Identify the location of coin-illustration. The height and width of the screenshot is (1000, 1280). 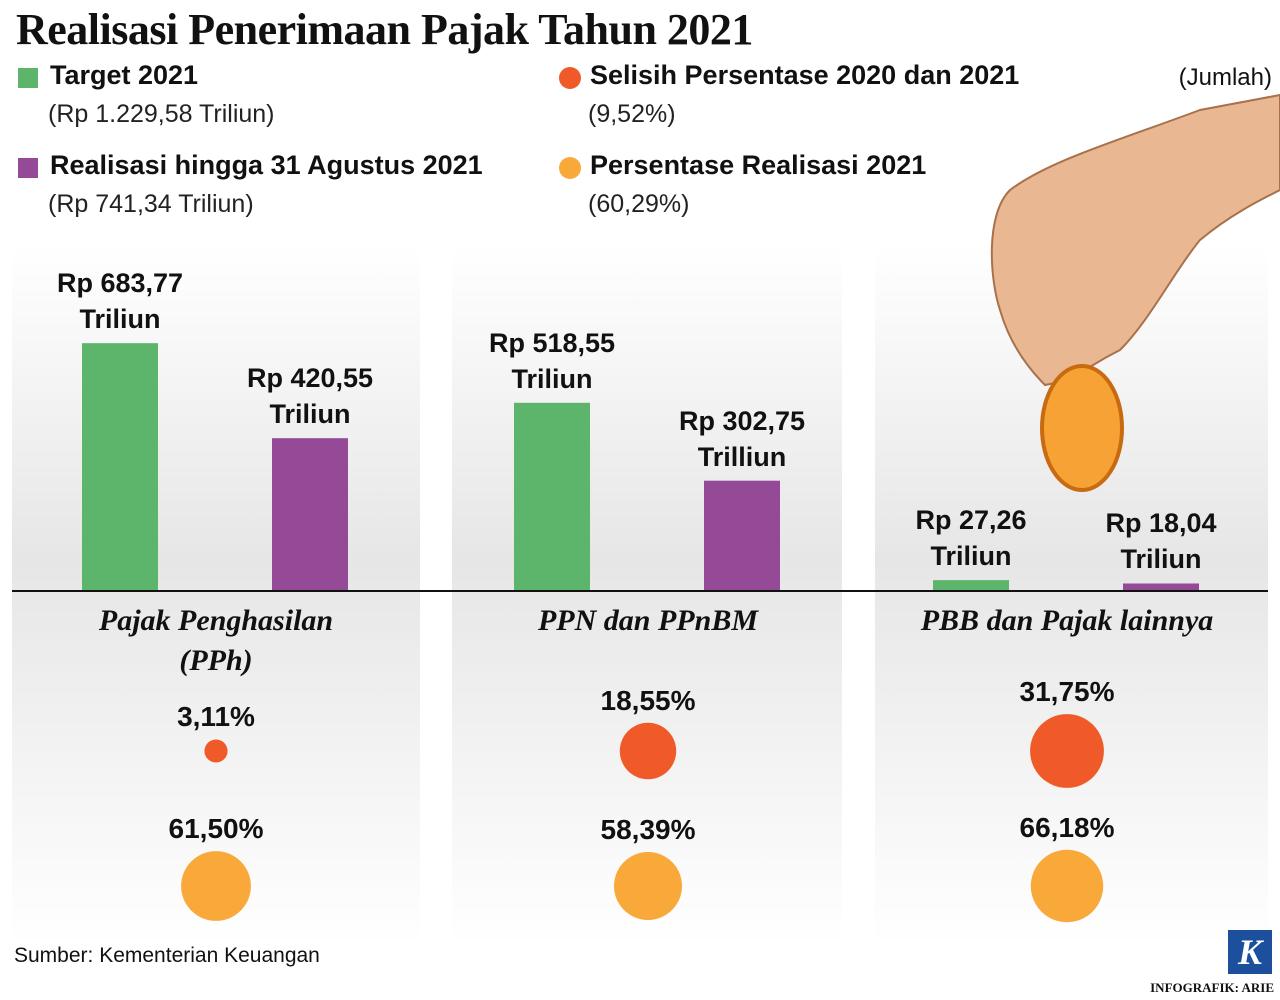
(1082, 428).